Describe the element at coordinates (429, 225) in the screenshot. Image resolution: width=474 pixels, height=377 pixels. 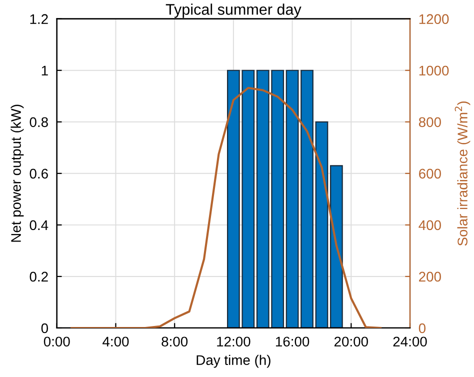
I see `y2-tick-label: 400` at that location.